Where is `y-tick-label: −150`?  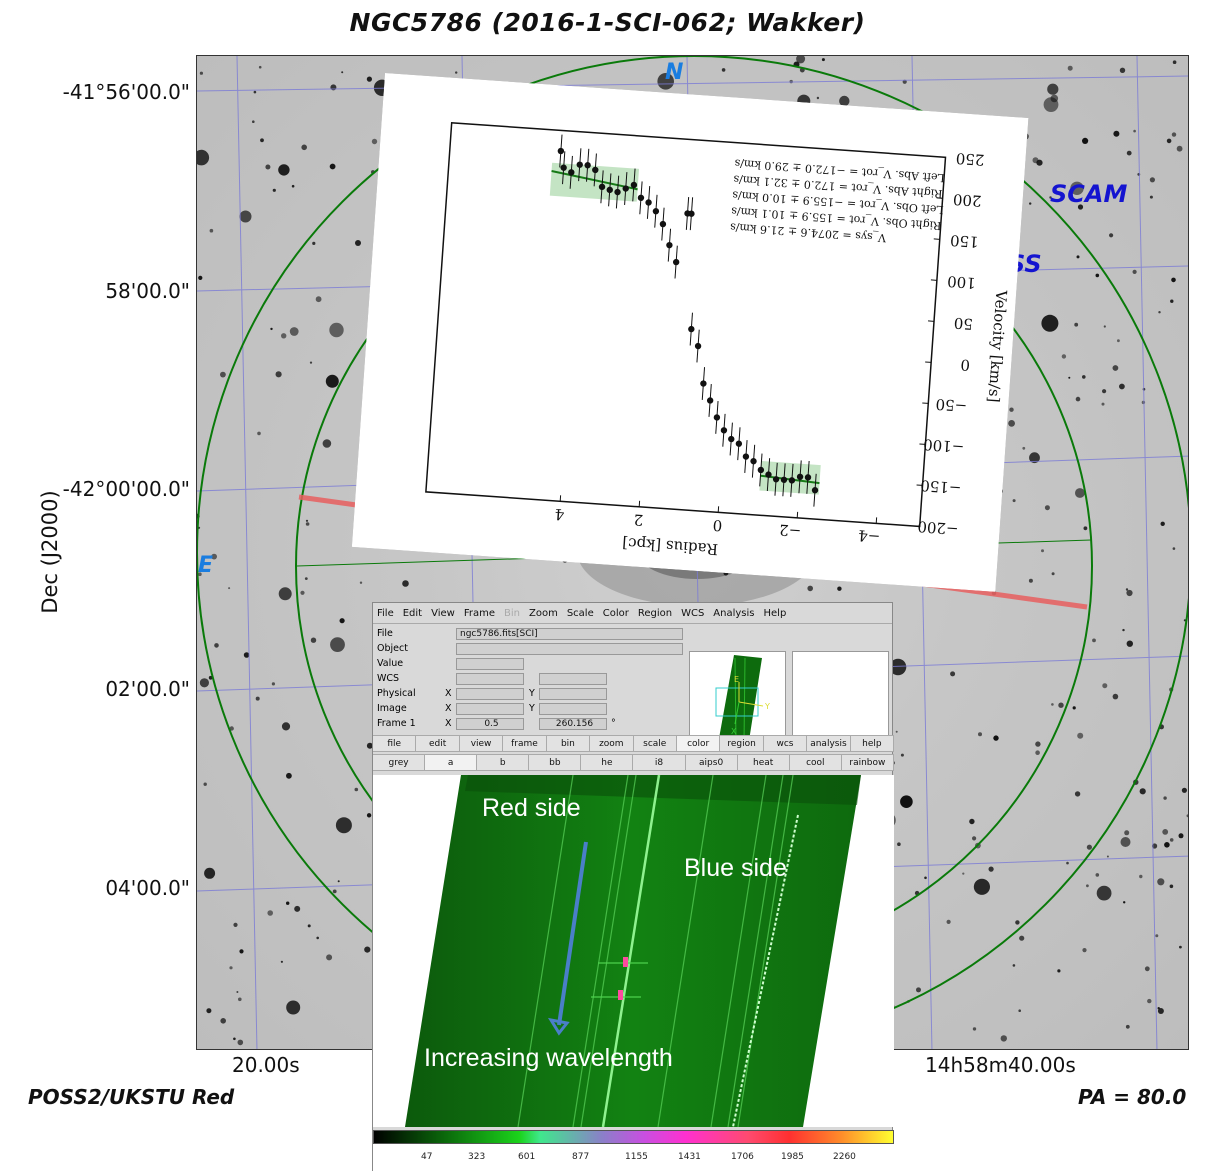 y-tick-label: −150 is located at coordinates (941, 486).